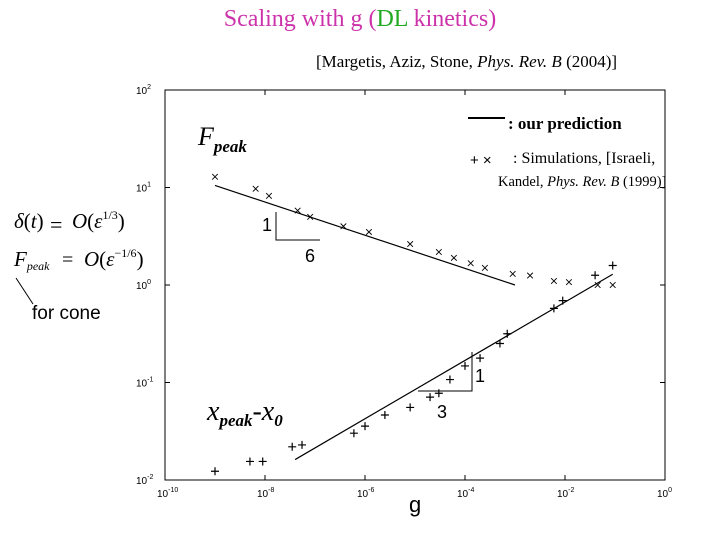 Image resolution: width=720 pixels, height=540 pixels. I want to click on y-tick-label: 10², so click(143, 90).